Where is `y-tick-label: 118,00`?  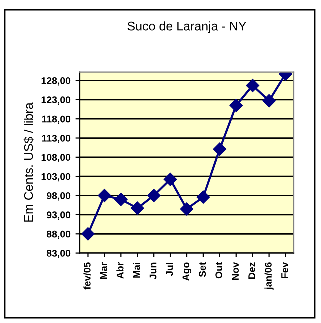 y-tick-label: 118,00 is located at coordinates (56, 120).